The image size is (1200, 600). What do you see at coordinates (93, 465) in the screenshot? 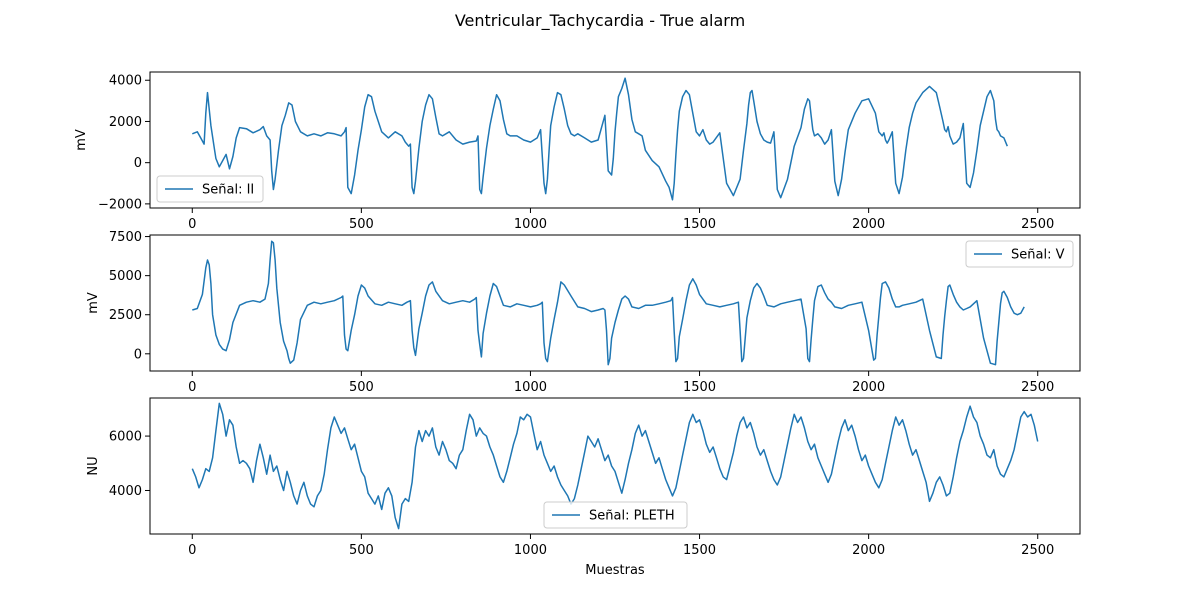
I see `y-axis-label: NU` at bounding box center [93, 465].